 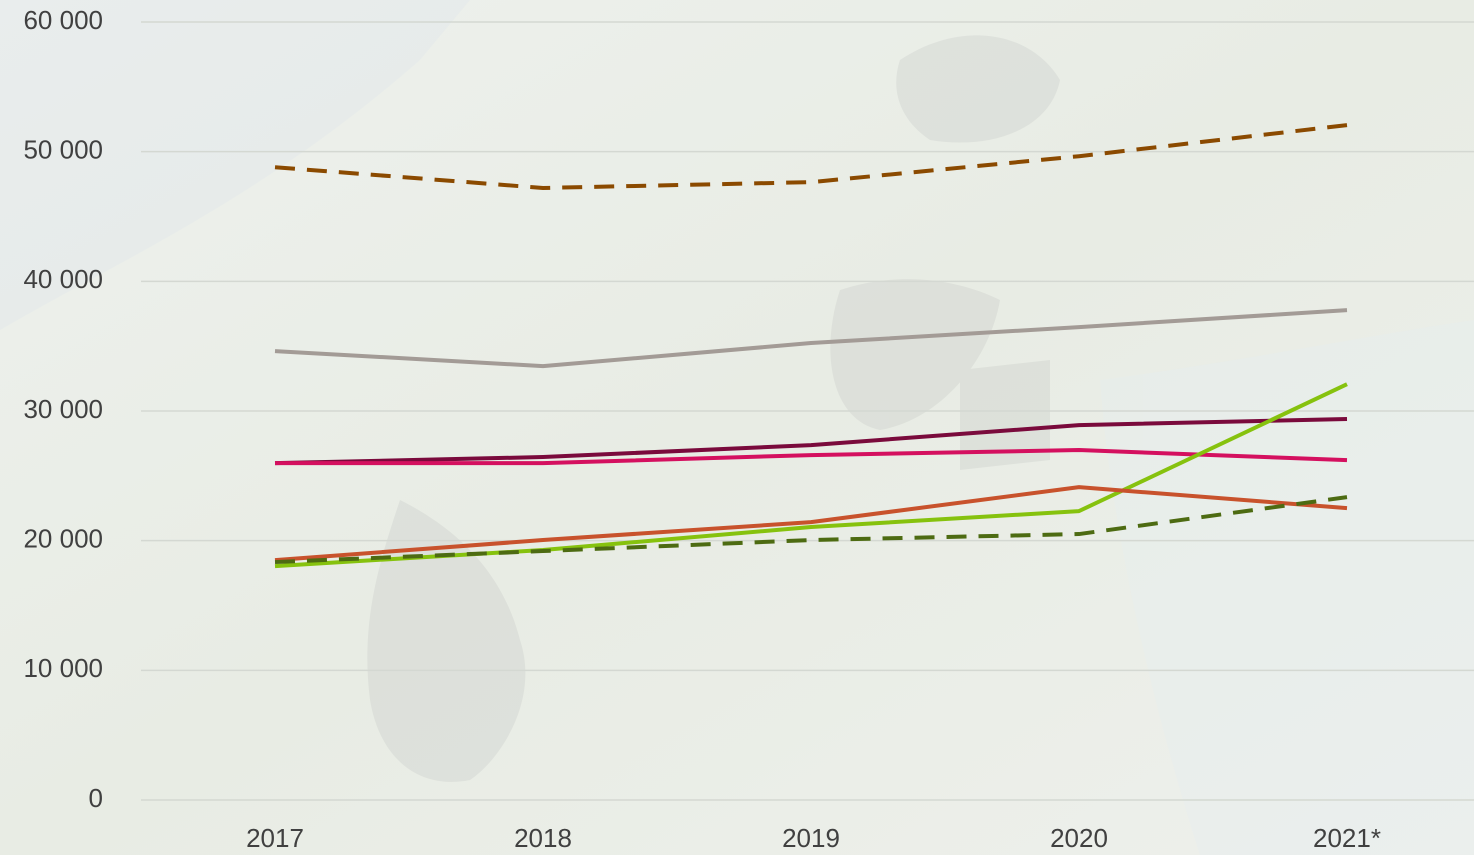 What do you see at coordinates (63, 279) in the screenshot?
I see `y-tick-label: 40 000` at bounding box center [63, 279].